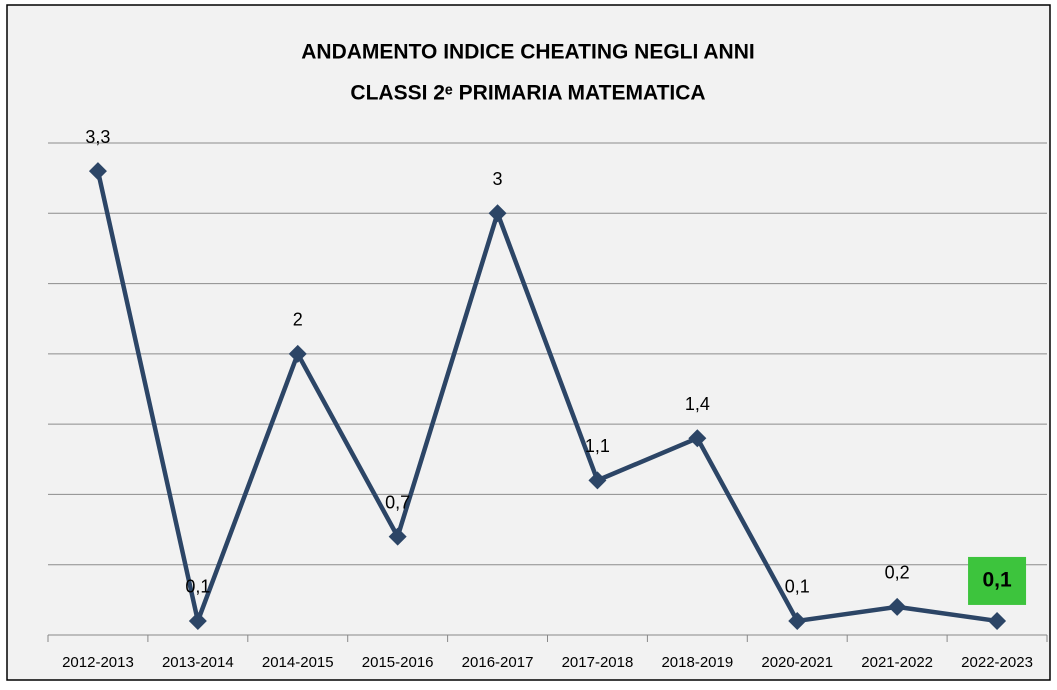  I want to click on x-tick-label: 2015-2016, so click(398, 662).